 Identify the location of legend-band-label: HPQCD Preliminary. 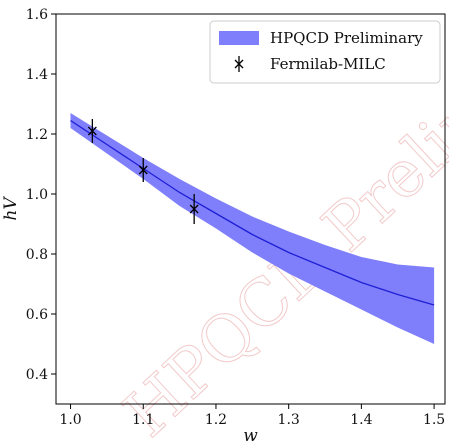
(346, 38).